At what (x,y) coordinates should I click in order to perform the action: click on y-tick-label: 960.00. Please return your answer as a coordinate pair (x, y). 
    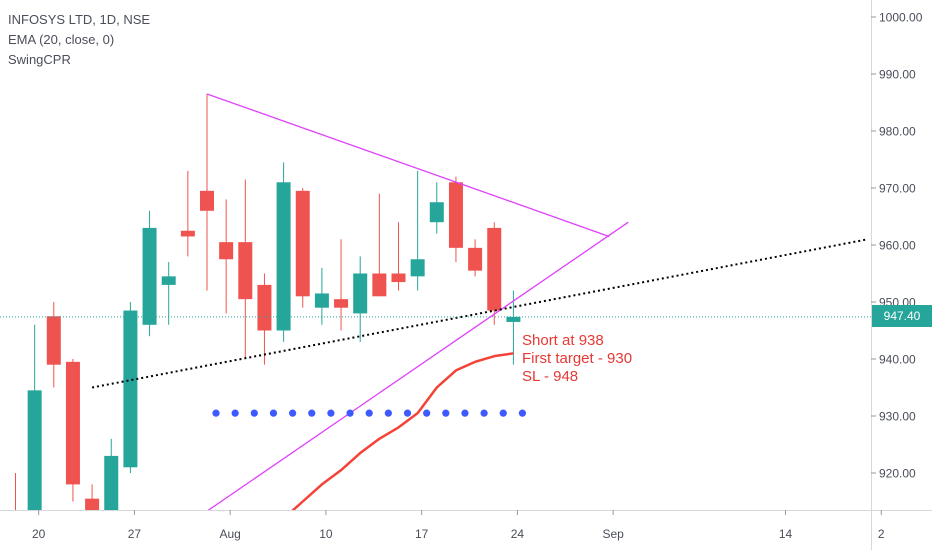
    Looking at the image, I should click on (897, 246).